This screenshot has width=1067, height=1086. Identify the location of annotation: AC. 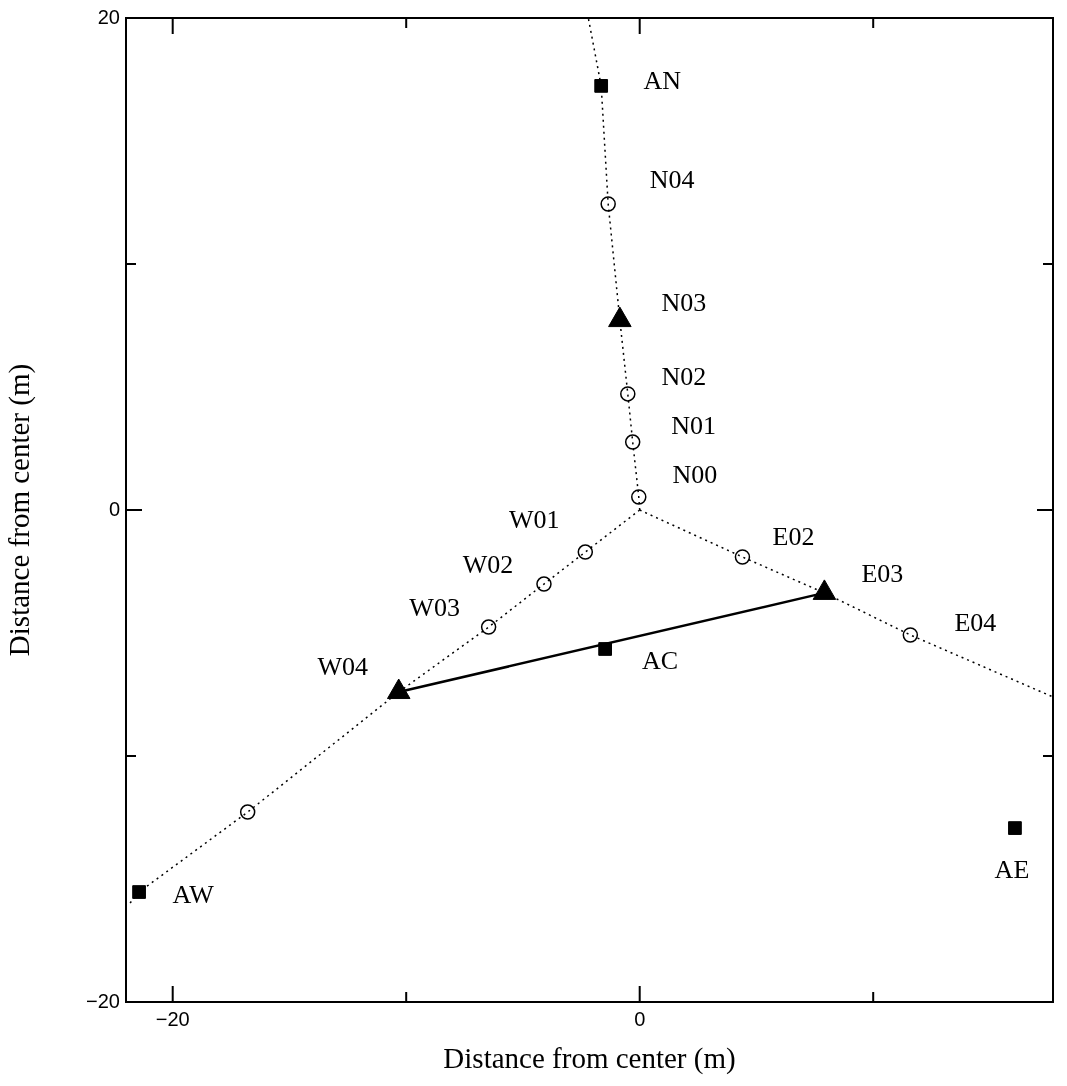
(660, 660).